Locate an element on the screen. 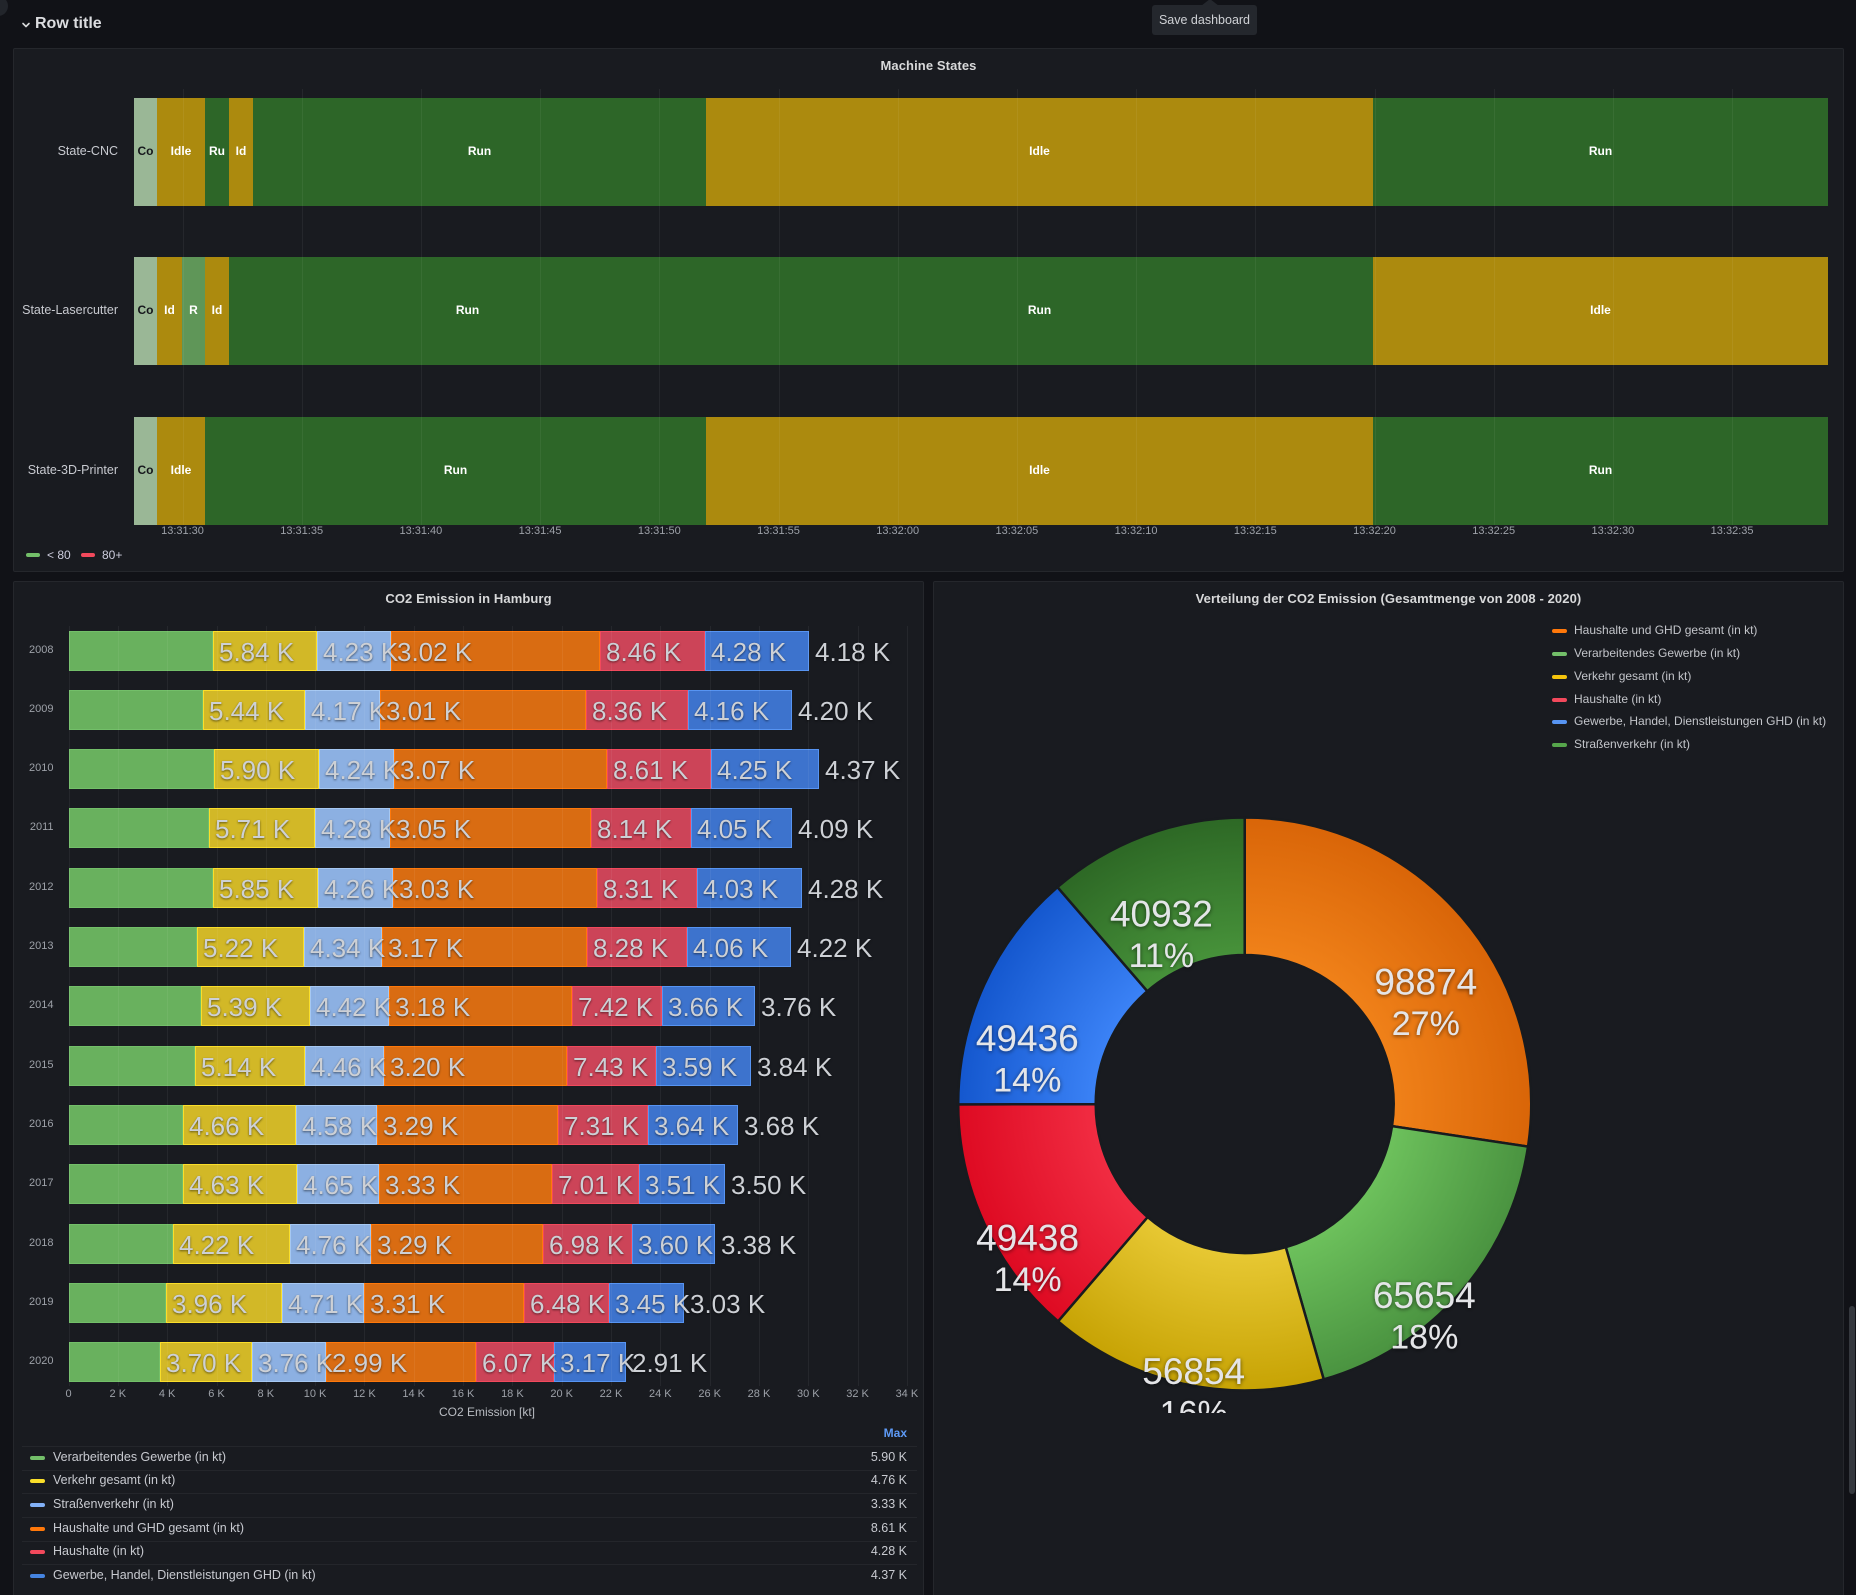 The width and height of the screenshot is (1856, 1595). svg-text: 18% is located at coordinates (1424, 1338).